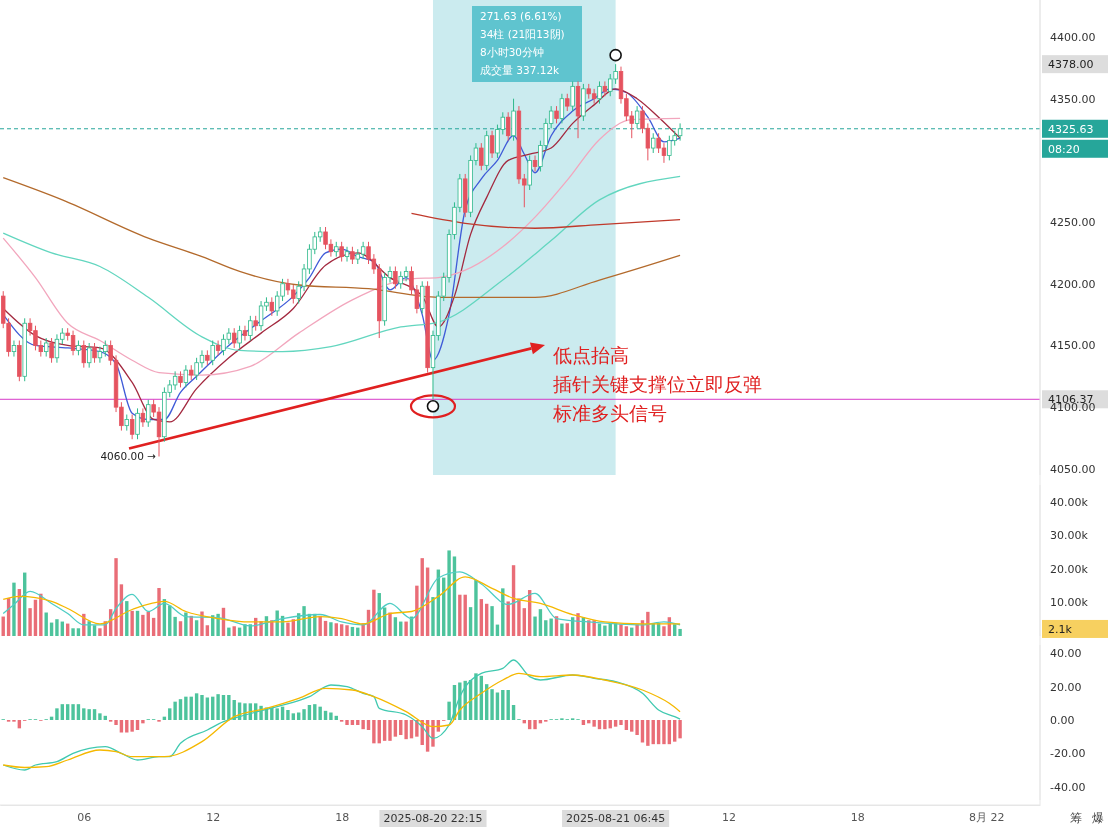  I want to click on x-tick-label: 18, so click(342, 817).